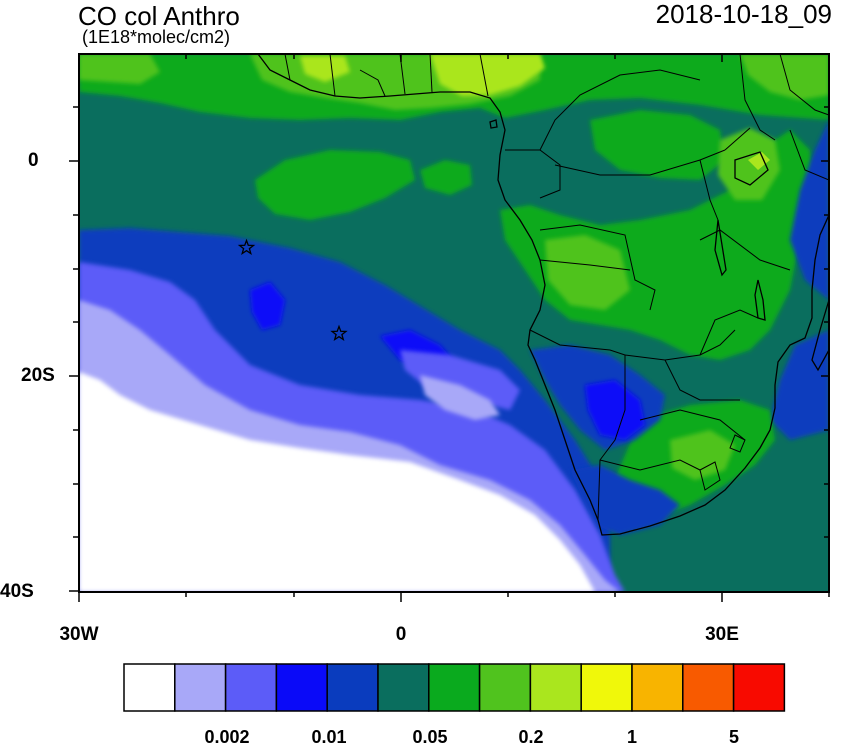  What do you see at coordinates (587, 272) in the screenshot?
I see `field-central-lightgreen` at bounding box center [587, 272].